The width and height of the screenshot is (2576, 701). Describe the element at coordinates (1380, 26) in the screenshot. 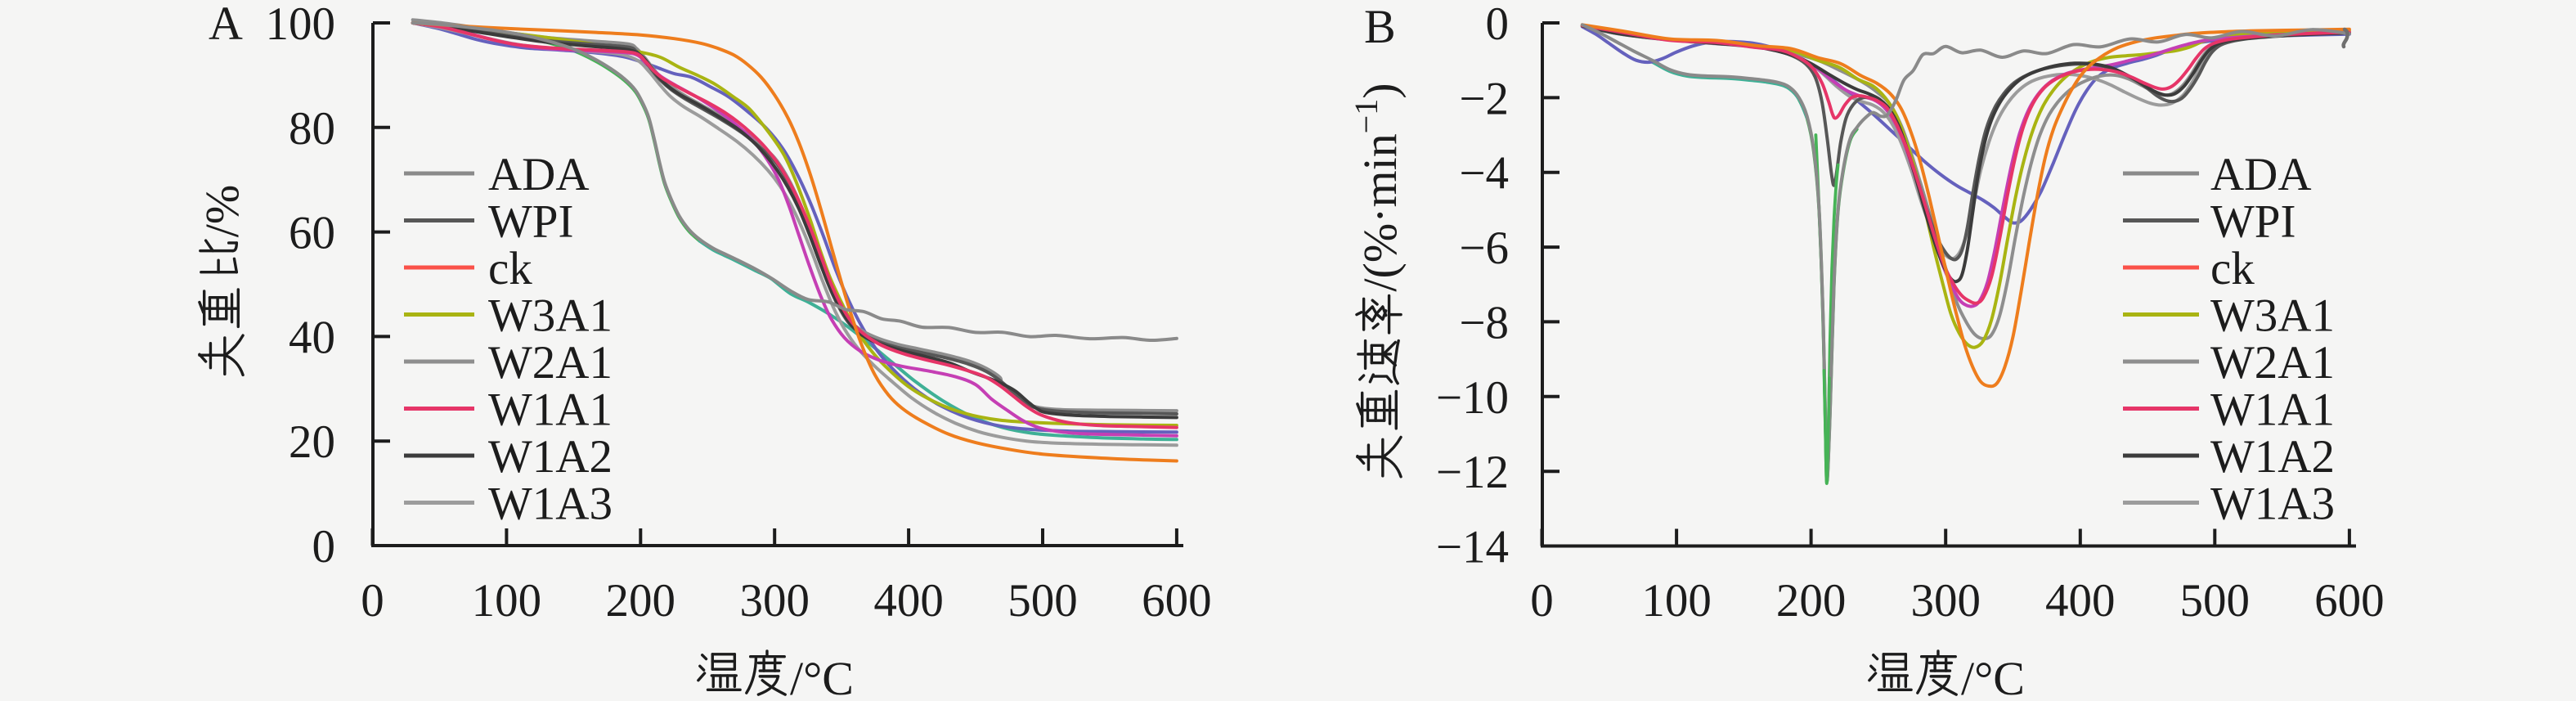

I see `svg-text: B` at that location.